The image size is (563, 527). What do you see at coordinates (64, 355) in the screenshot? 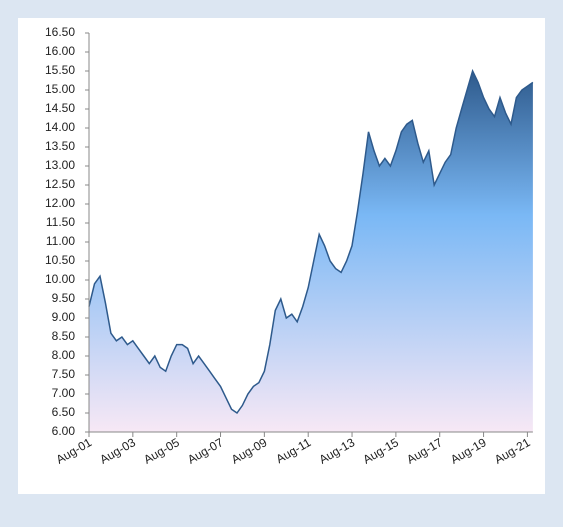
I see `y-tick-label: 8.00` at bounding box center [64, 355].